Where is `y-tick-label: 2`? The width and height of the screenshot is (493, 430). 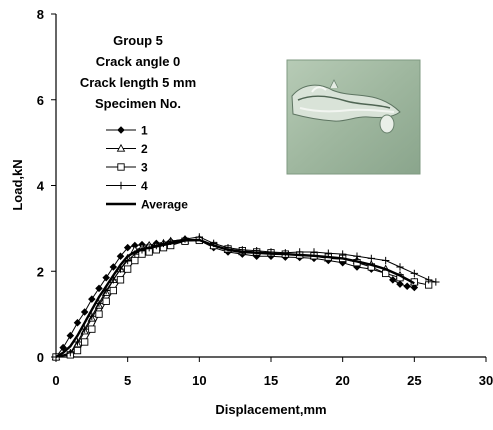
y-tick-label: 2 is located at coordinates (40, 271).